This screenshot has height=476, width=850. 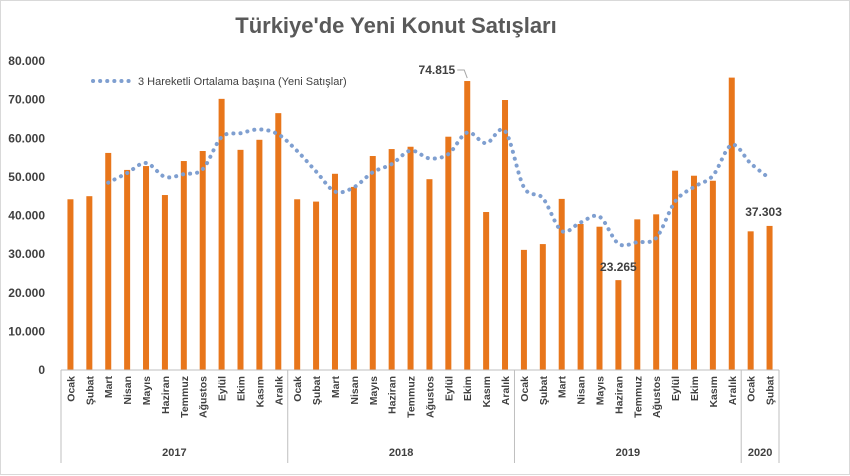 What do you see at coordinates (26, 61) in the screenshot?
I see `y-tick-label: 80.000` at bounding box center [26, 61].